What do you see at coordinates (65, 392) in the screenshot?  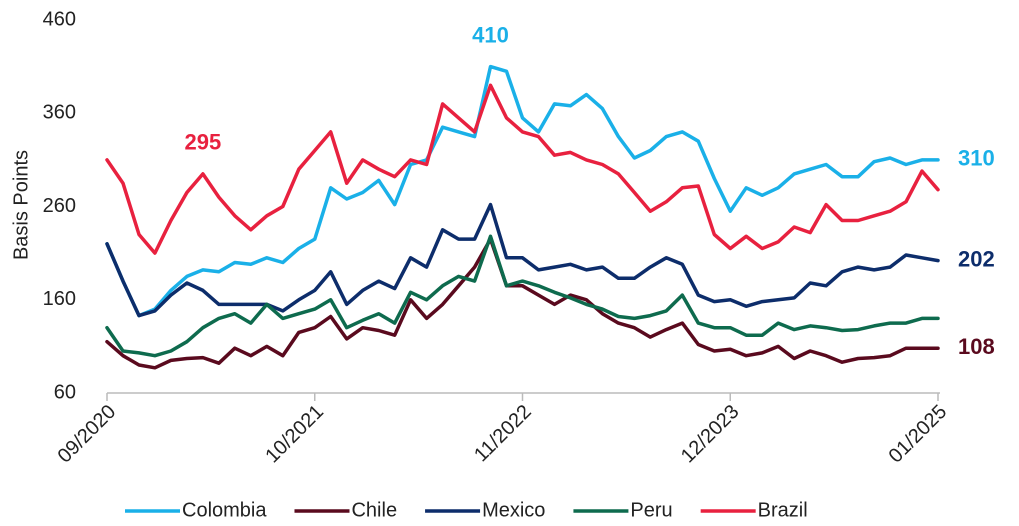 I see `y-tick-label: 60` at bounding box center [65, 392].